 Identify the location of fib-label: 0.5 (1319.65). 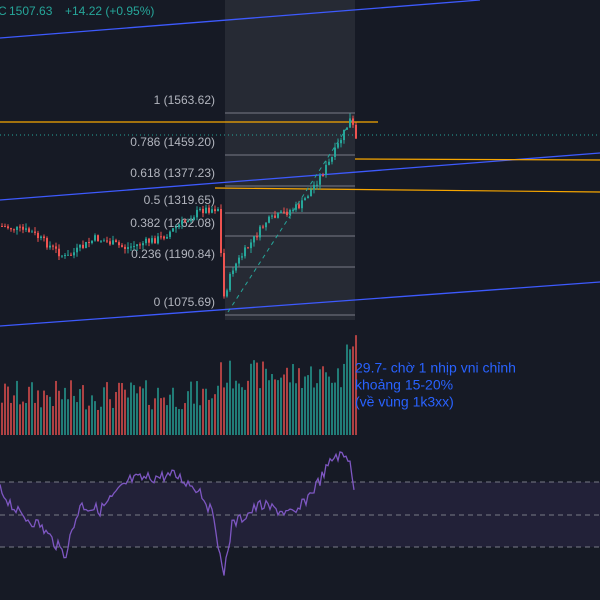
(179, 200).